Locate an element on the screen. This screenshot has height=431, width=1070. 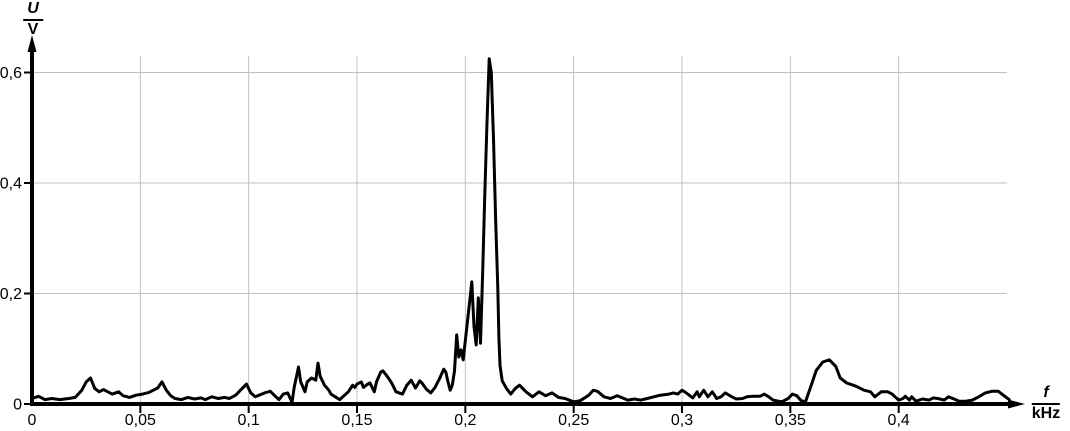
x-tick-label: 0,4 is located at coordinates (899, 420).